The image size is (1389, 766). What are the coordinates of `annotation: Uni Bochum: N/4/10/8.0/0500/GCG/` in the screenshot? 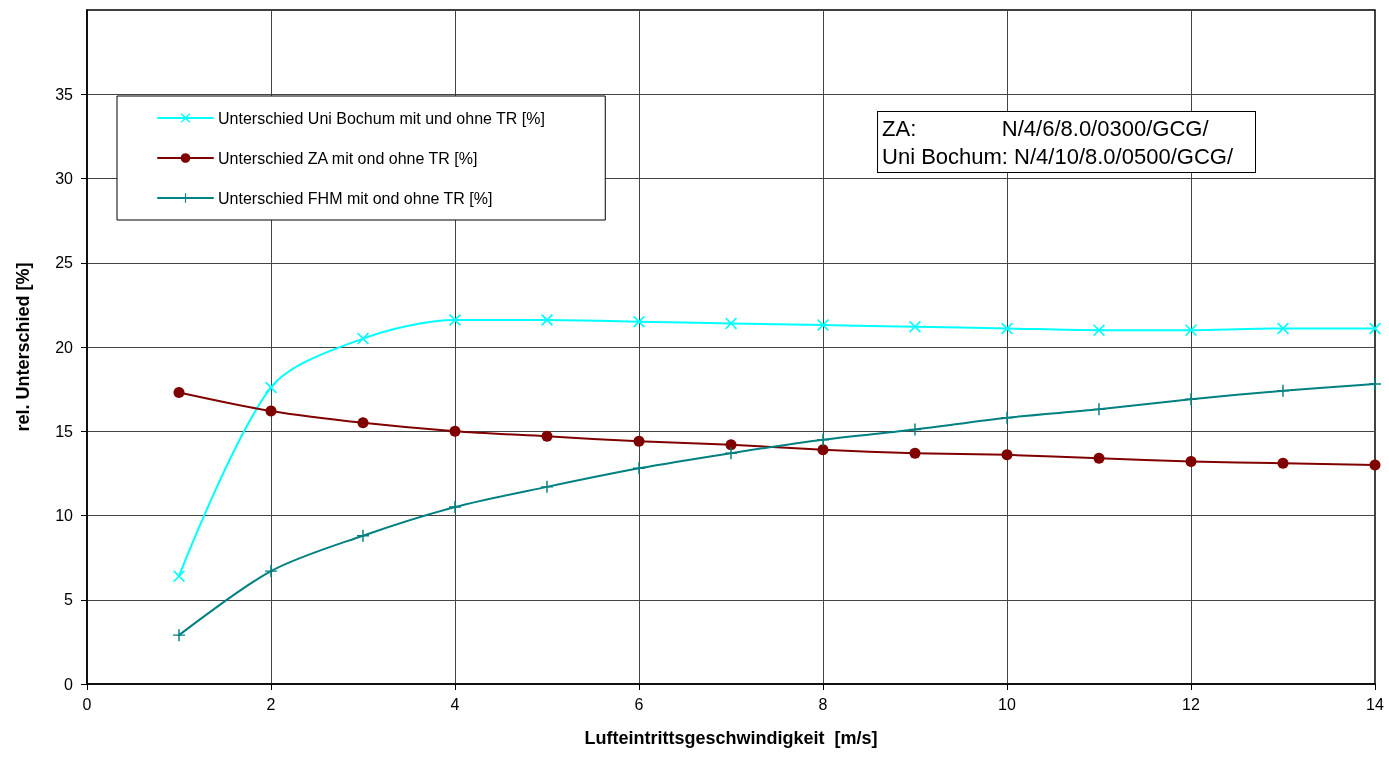 It's located at (1058, 156).